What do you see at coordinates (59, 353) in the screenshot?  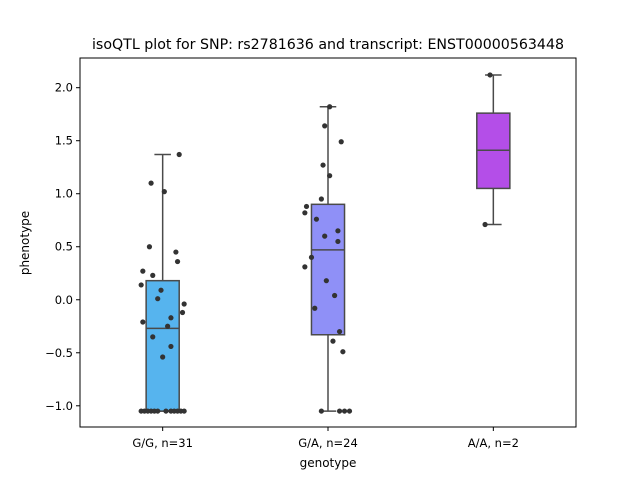 I see `y-tick-label: −0.5` at bounding box center [59, 353].